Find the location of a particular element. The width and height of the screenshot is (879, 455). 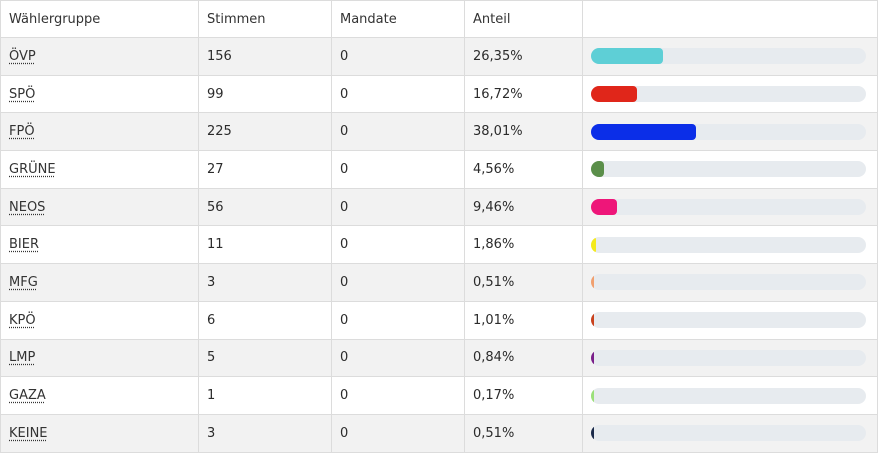

share-cell: 0,84% is located at coordinates (523, 358).